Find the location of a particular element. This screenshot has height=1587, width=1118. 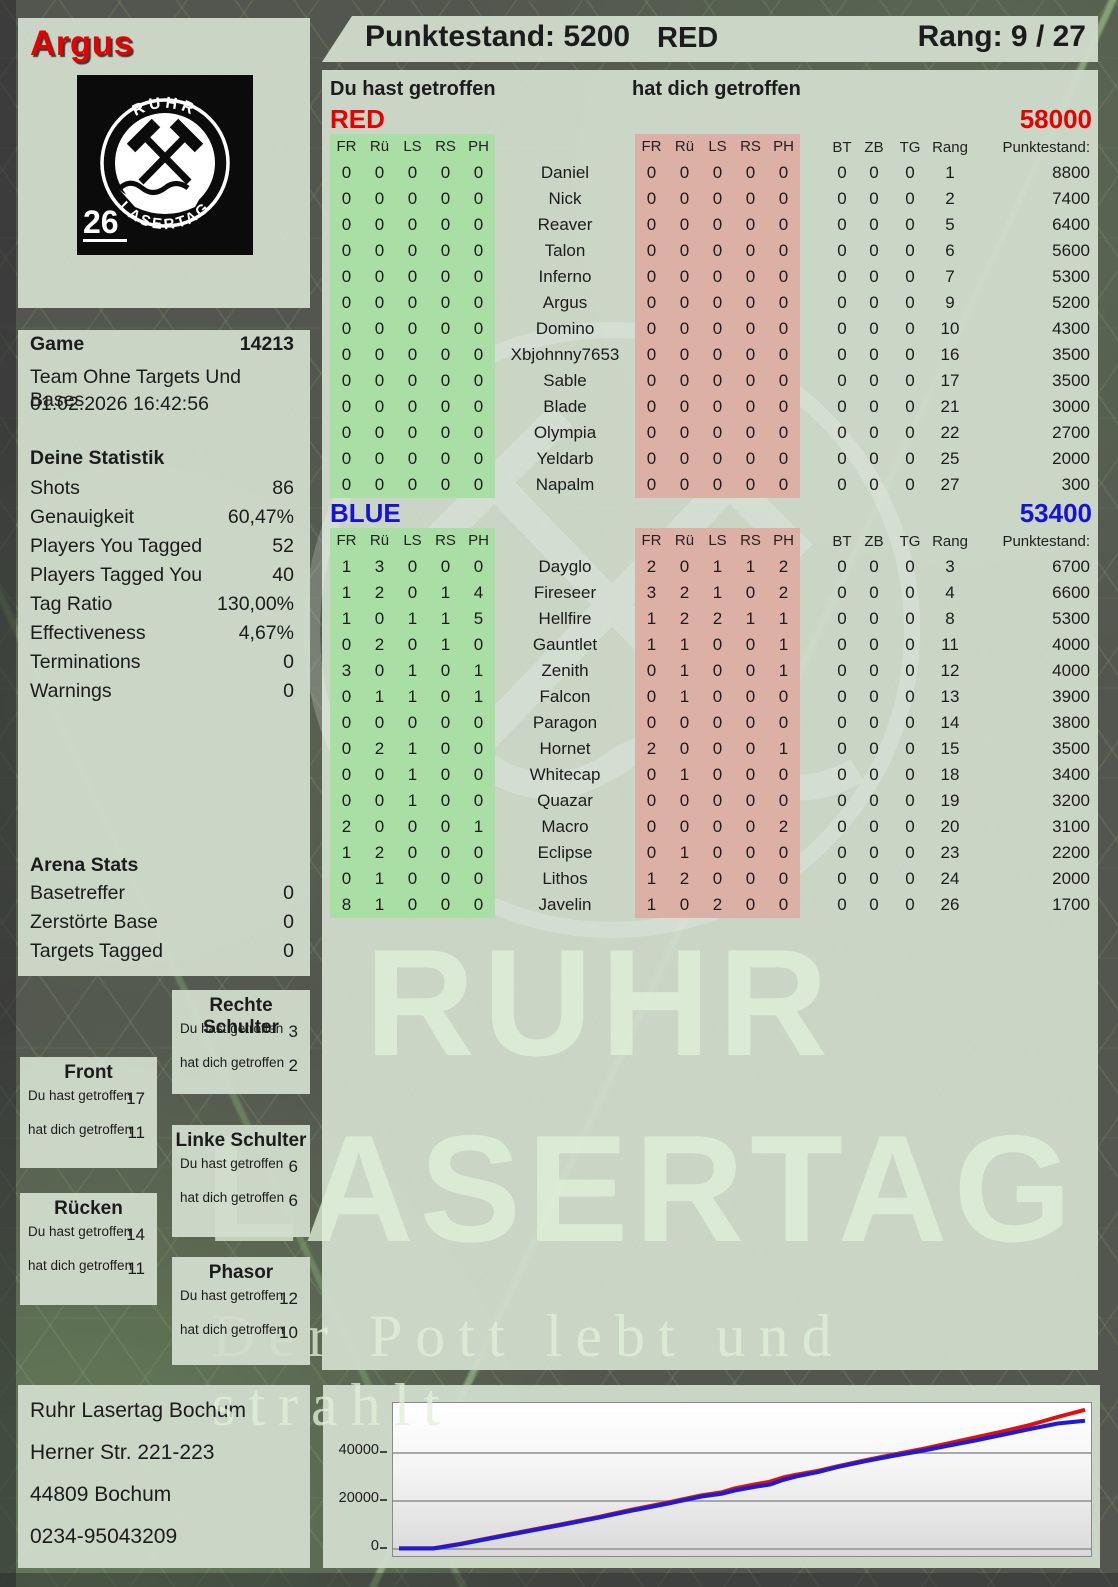

cell-player-name: Zenith is located at coordinates (565, 670).